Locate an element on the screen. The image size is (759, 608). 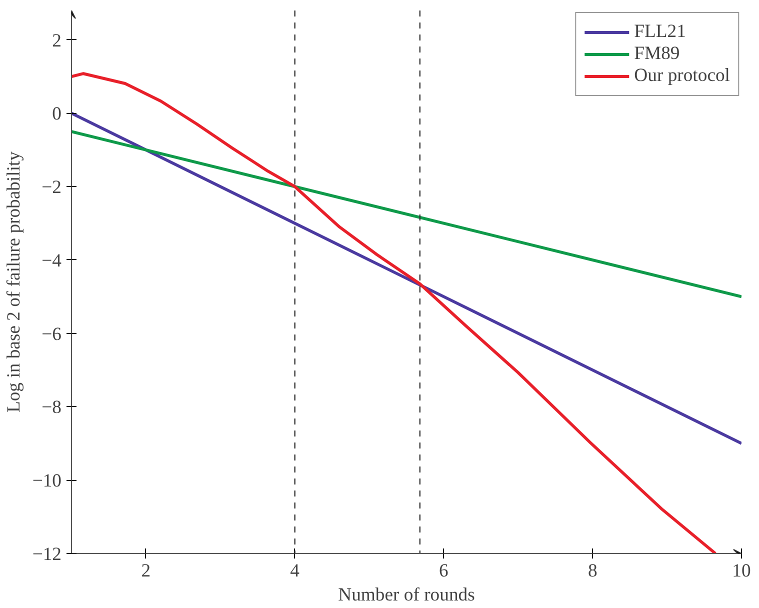
y-tick-label: −10 is located at coordinates (47, 481).